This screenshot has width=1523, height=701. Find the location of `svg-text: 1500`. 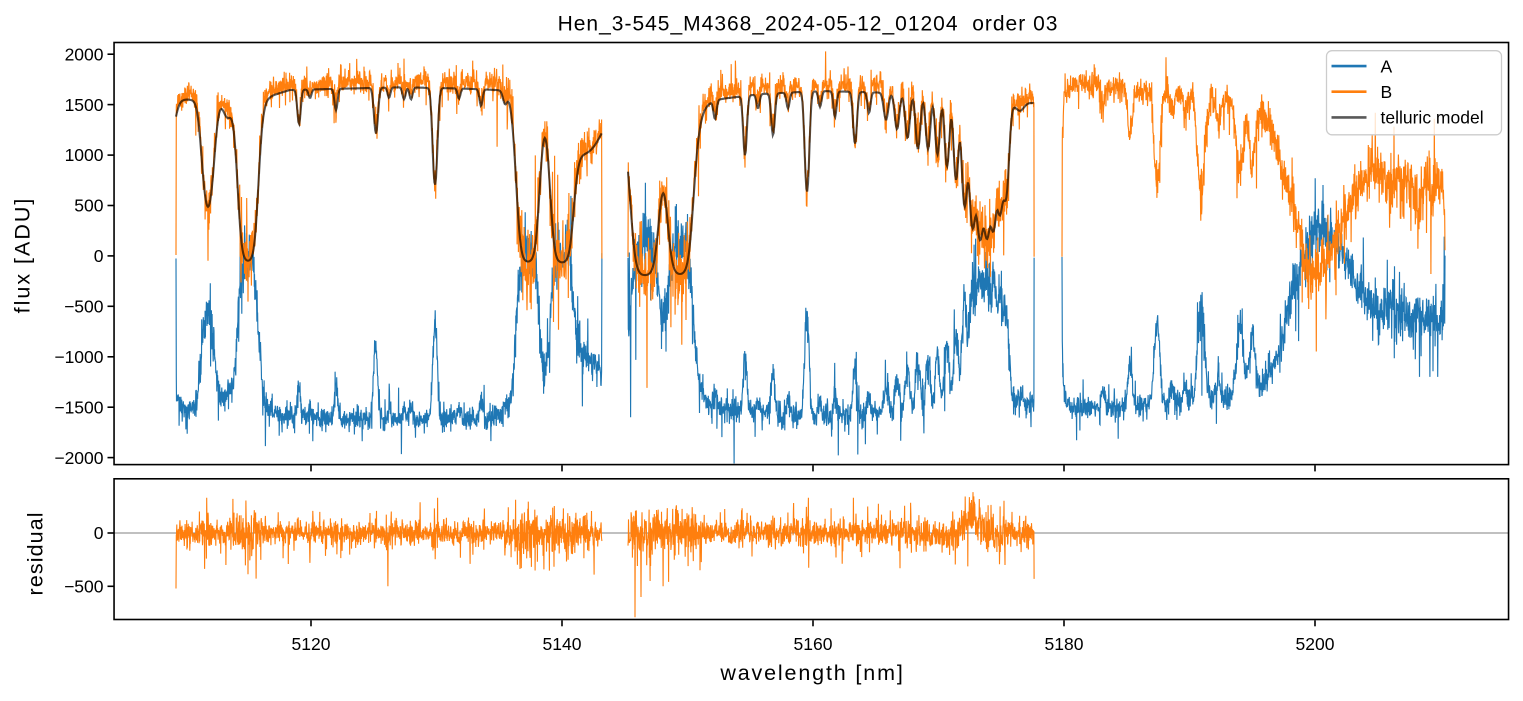

svg-text: 1500 is located at coordinates (84, 105).